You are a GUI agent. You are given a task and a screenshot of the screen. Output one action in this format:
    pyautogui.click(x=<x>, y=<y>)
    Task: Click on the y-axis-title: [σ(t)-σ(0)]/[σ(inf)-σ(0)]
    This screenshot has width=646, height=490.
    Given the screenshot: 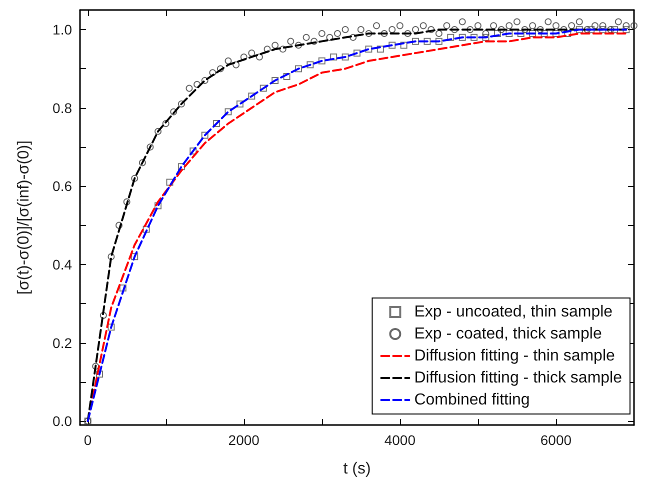 What is the action you would take?
    pyautogui.click(x=24, y=217)
    